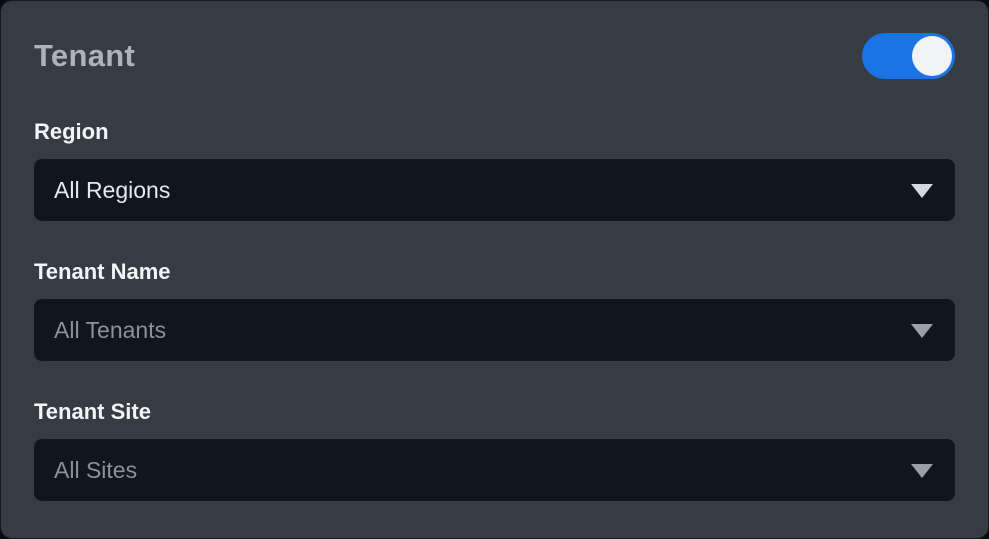 The width and height of the screenshot is (989, 539). Describe the element at coordinates (932, 56) in the screenshot. I see `toggle-knob` at that location.